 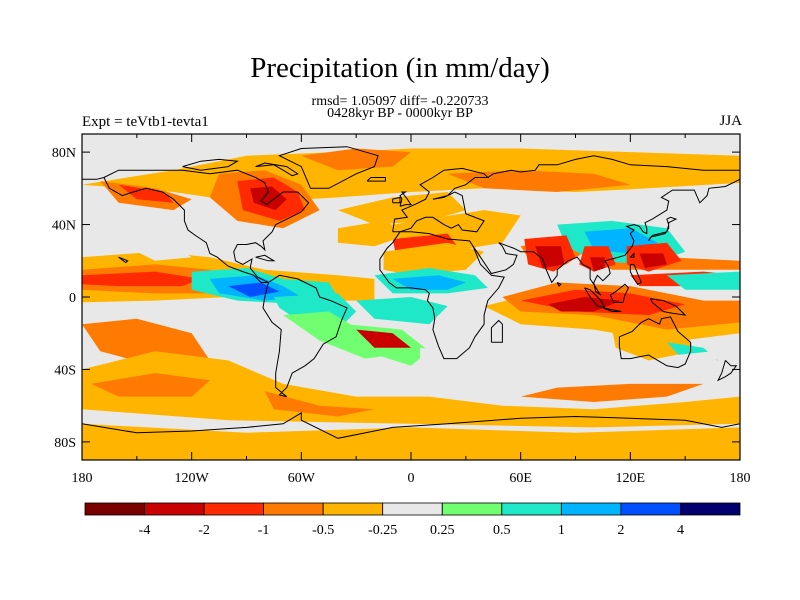 What do you see at coordinates (620, 530) in the screenshot?
I see `colorbar-label: 2` at bounding box center [620, 530].